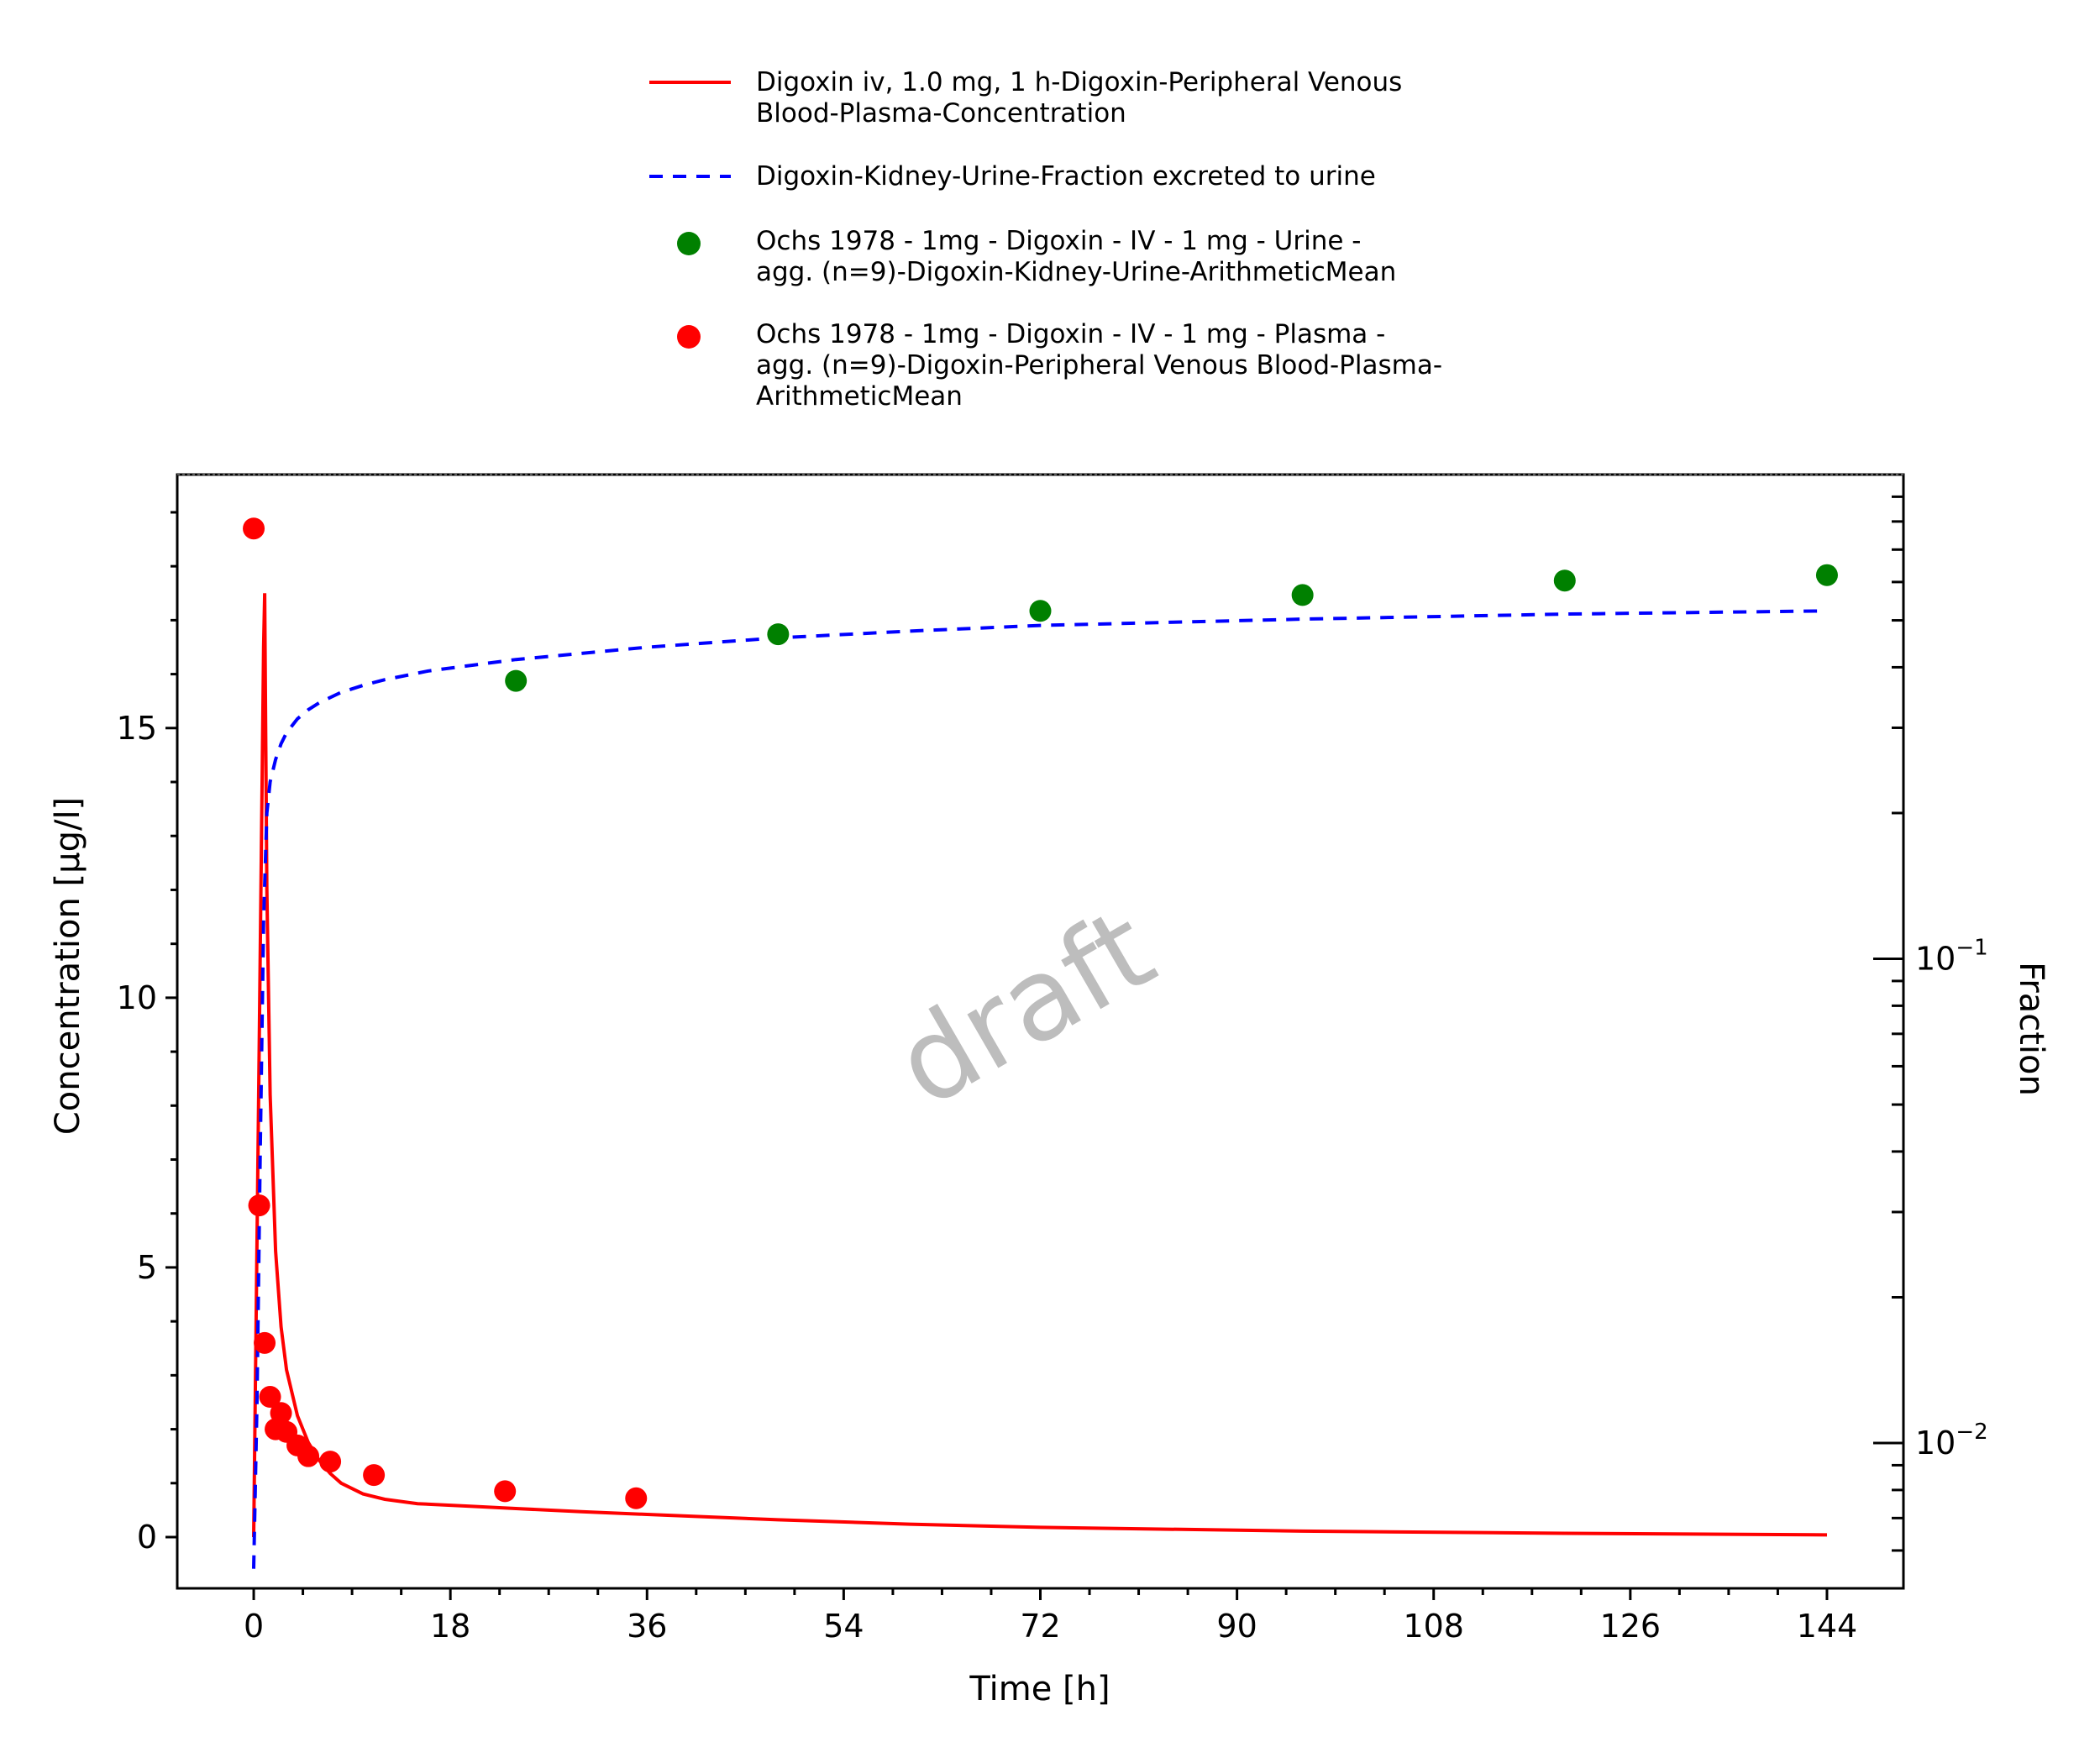 The height and width of the screenshot is (1758, 2100). Describe the element at coordinates (1040, 1626) in the screenshot. I see `x-tick-label: 72` at that location.